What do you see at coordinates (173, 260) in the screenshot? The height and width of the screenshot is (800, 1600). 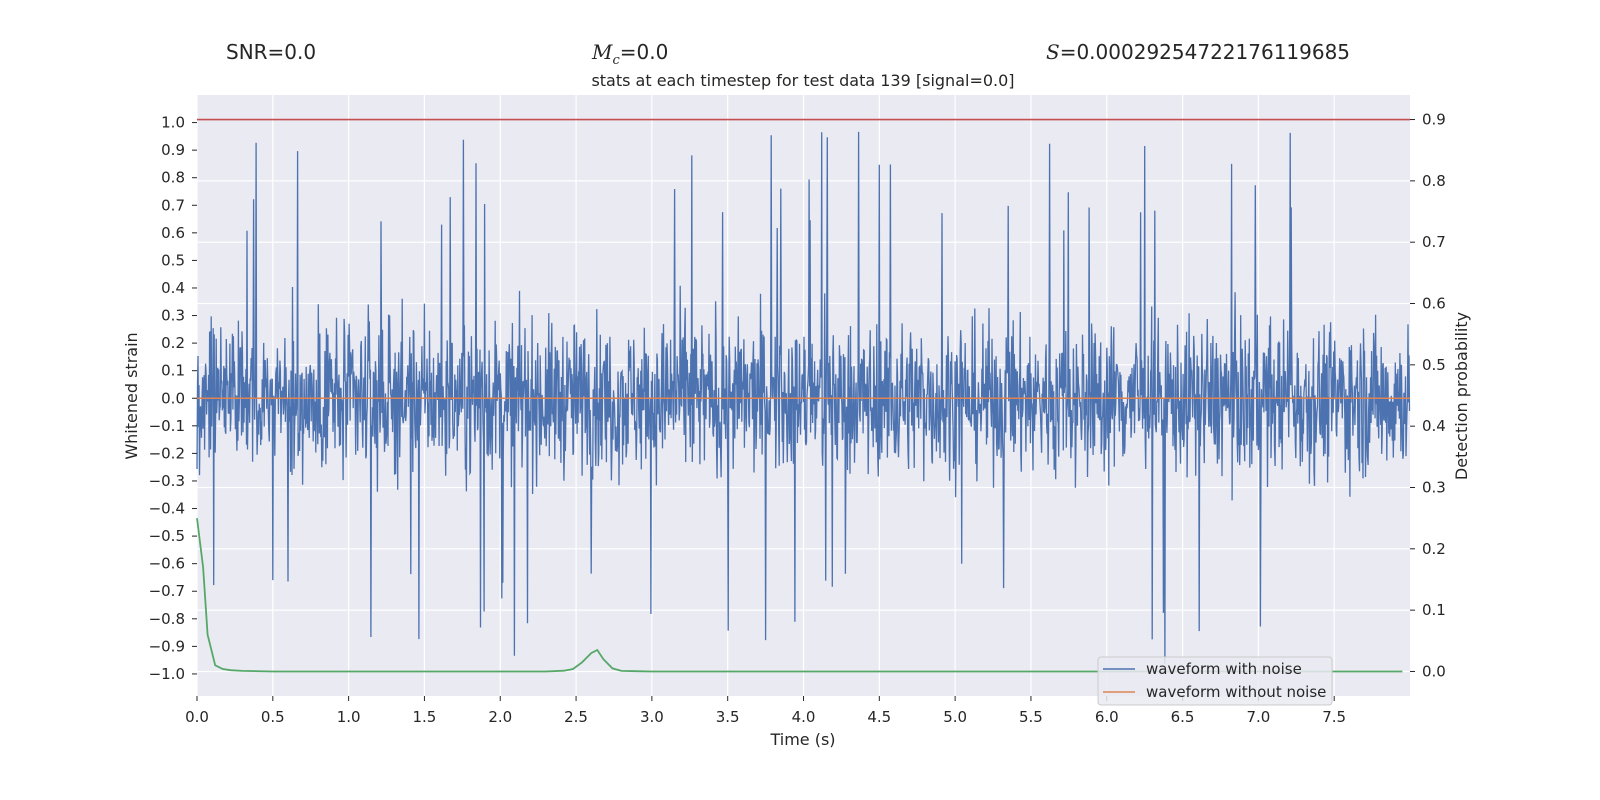 I see `y-tick-label: 0.5` at bounding box center [173, 260].